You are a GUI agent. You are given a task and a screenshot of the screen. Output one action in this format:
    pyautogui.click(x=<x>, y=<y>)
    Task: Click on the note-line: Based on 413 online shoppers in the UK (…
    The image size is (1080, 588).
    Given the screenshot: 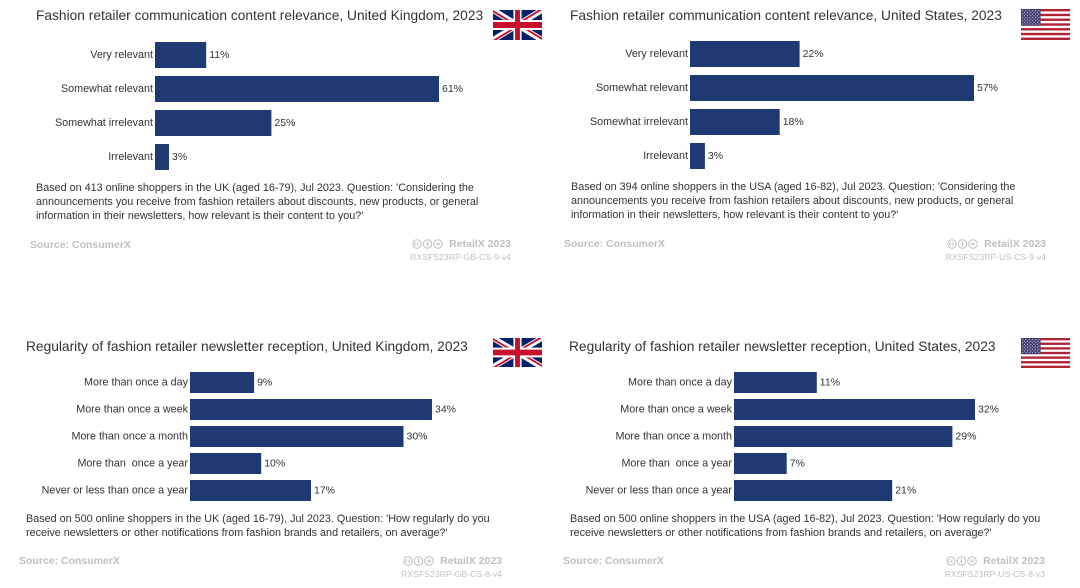 What is the action you would take?
    pyautogui.click(x=255, y=188)
    